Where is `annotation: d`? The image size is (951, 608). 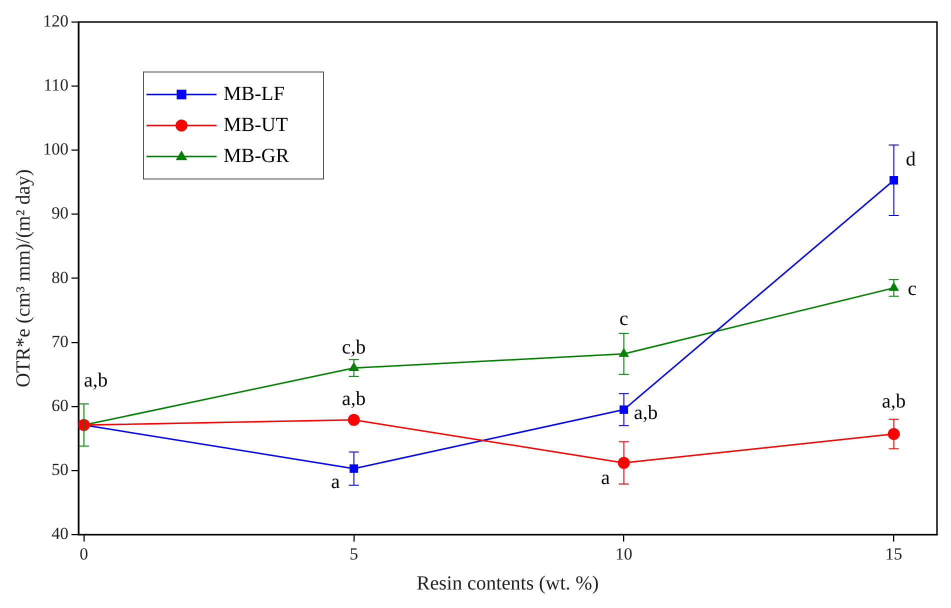 annotation: d is located at coordinates (911, 159).